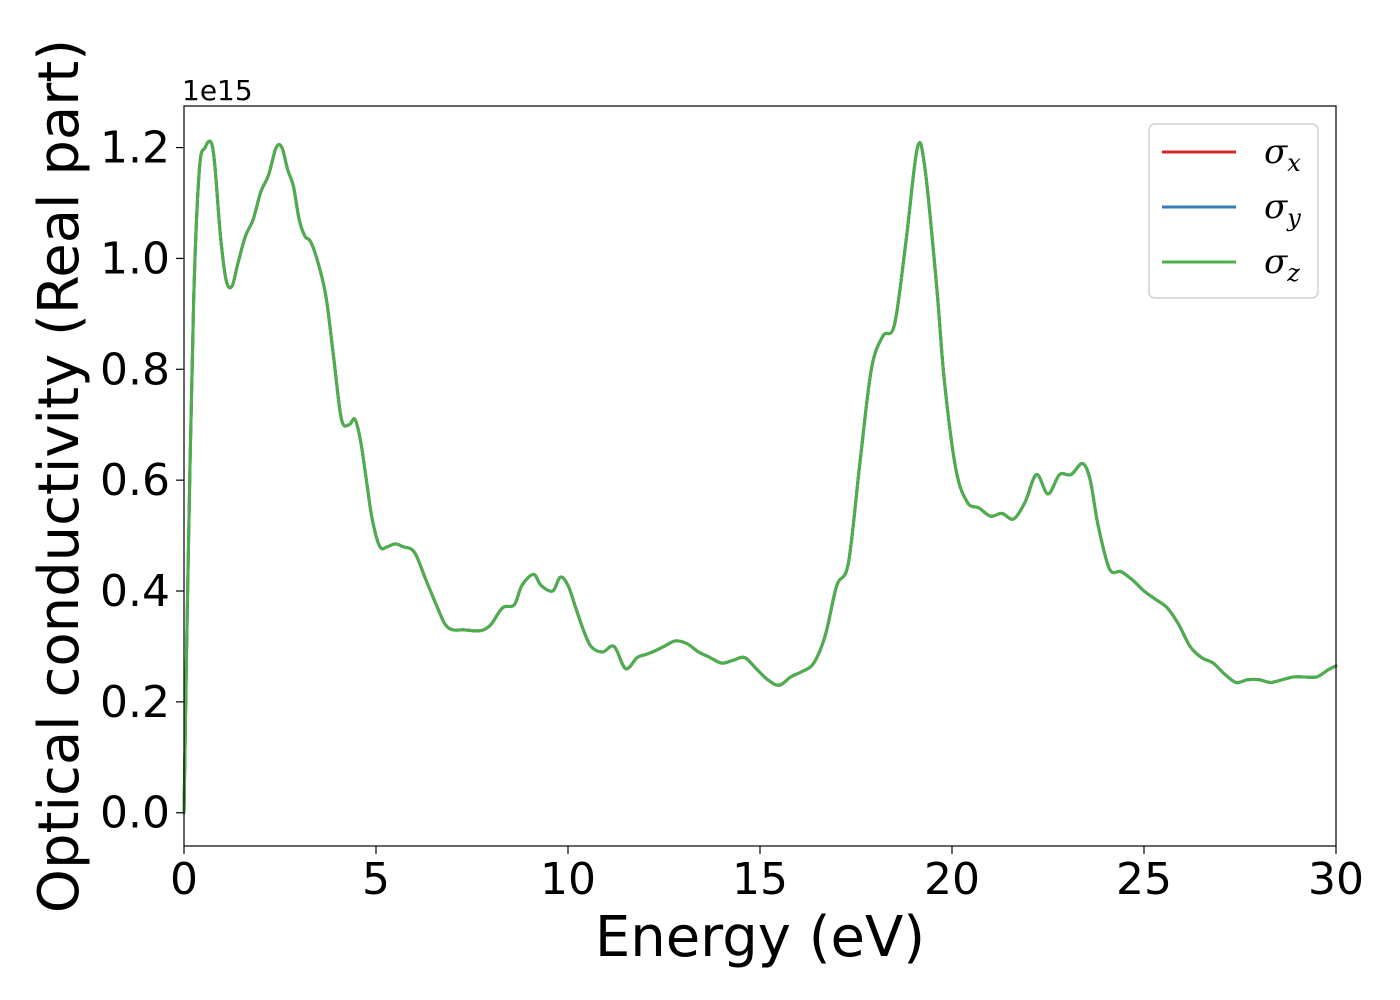  I want to click on legend-subscript-z: z, so click(1293, 273).